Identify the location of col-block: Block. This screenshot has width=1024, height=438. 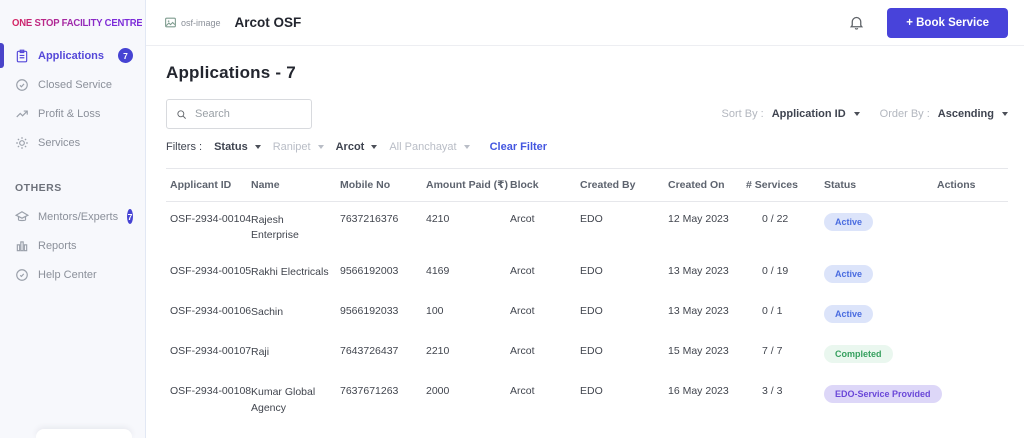
(541, 185).